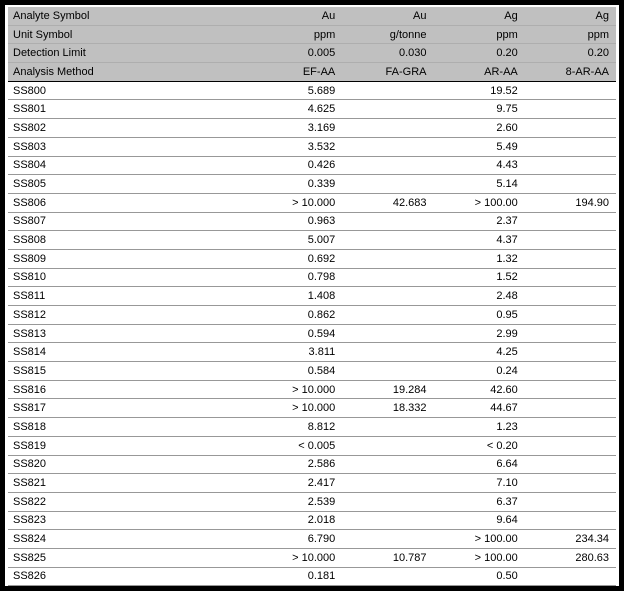  What do you see at coordinates (312, 483) in the screenshot?
I see `table-row: SS821 2.417 7.10` at bounding box center [312, 483].